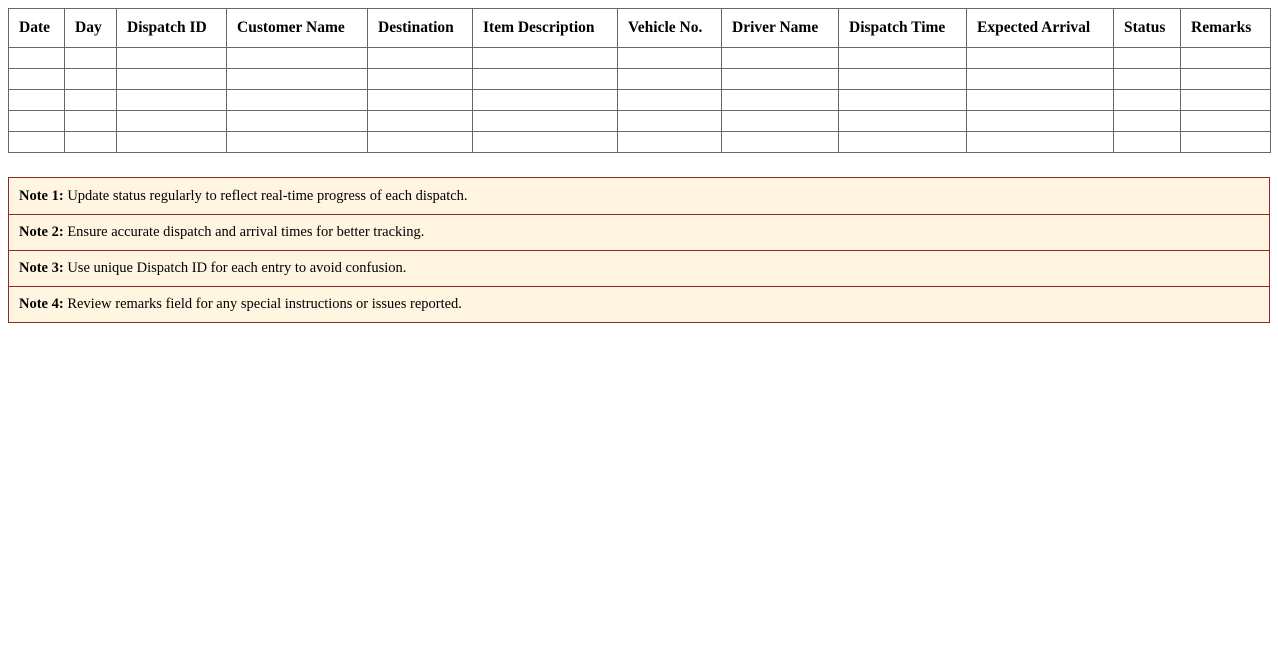 The height and width of the screenshot is (650, 1278). I want to click on column-header: Vehicle No., so click(669, 28).